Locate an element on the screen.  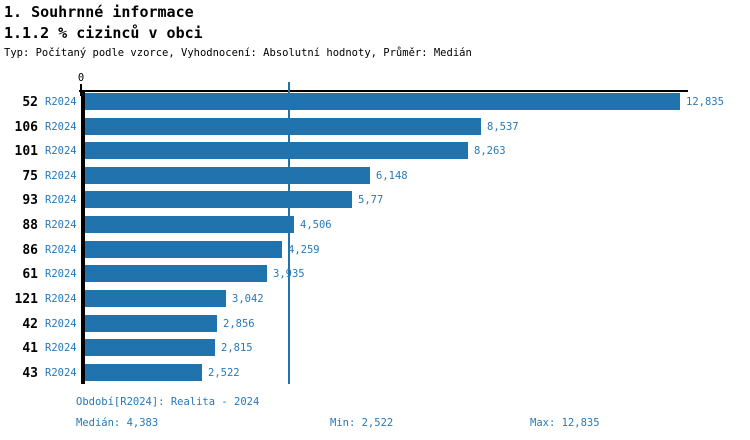
row-category-label: 121 is located at coordinates (26, 299).